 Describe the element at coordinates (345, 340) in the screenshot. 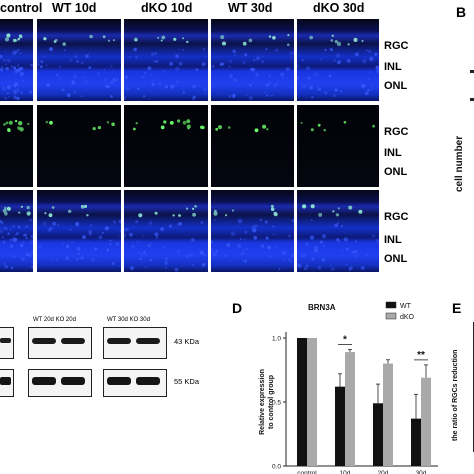

I see `significance-marker: *` at that location.